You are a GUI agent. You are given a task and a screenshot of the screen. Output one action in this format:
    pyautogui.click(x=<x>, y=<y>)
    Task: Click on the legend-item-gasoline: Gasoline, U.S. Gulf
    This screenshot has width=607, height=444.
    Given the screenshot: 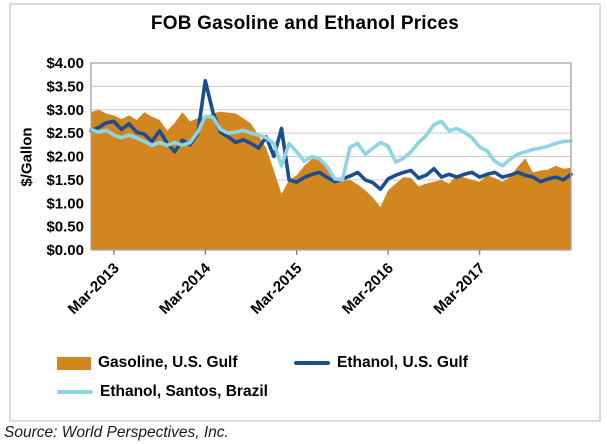 What is the action you would take?
    pyautogui.click(x=175, y=363)
    